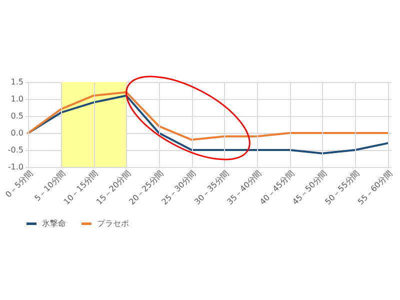 The width and height of the screenshot is (400, 300). What do you see at coordinates (17, 99) in the screenshot?
I see `y-tick-label: 1.0` at bounding box center [17, 99].